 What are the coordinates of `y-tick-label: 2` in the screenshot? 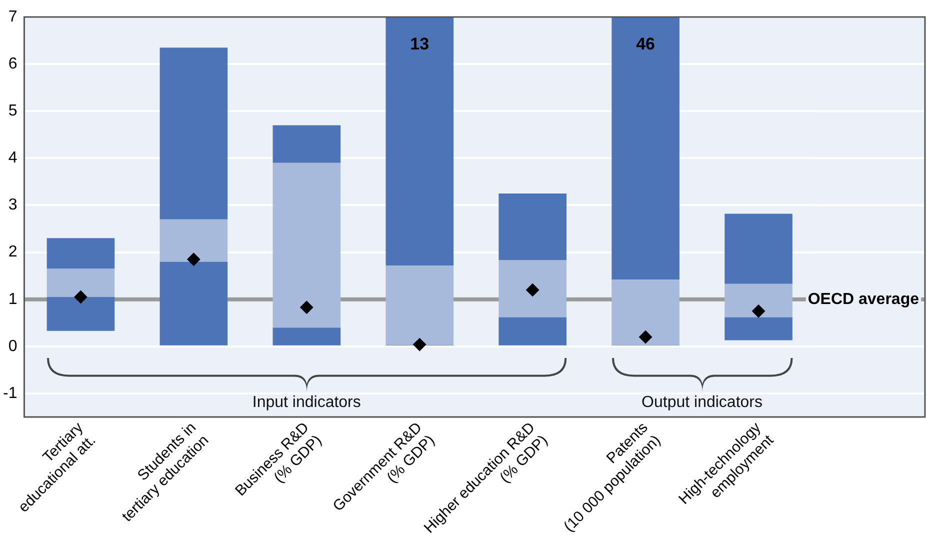 It's located at (13, 252).